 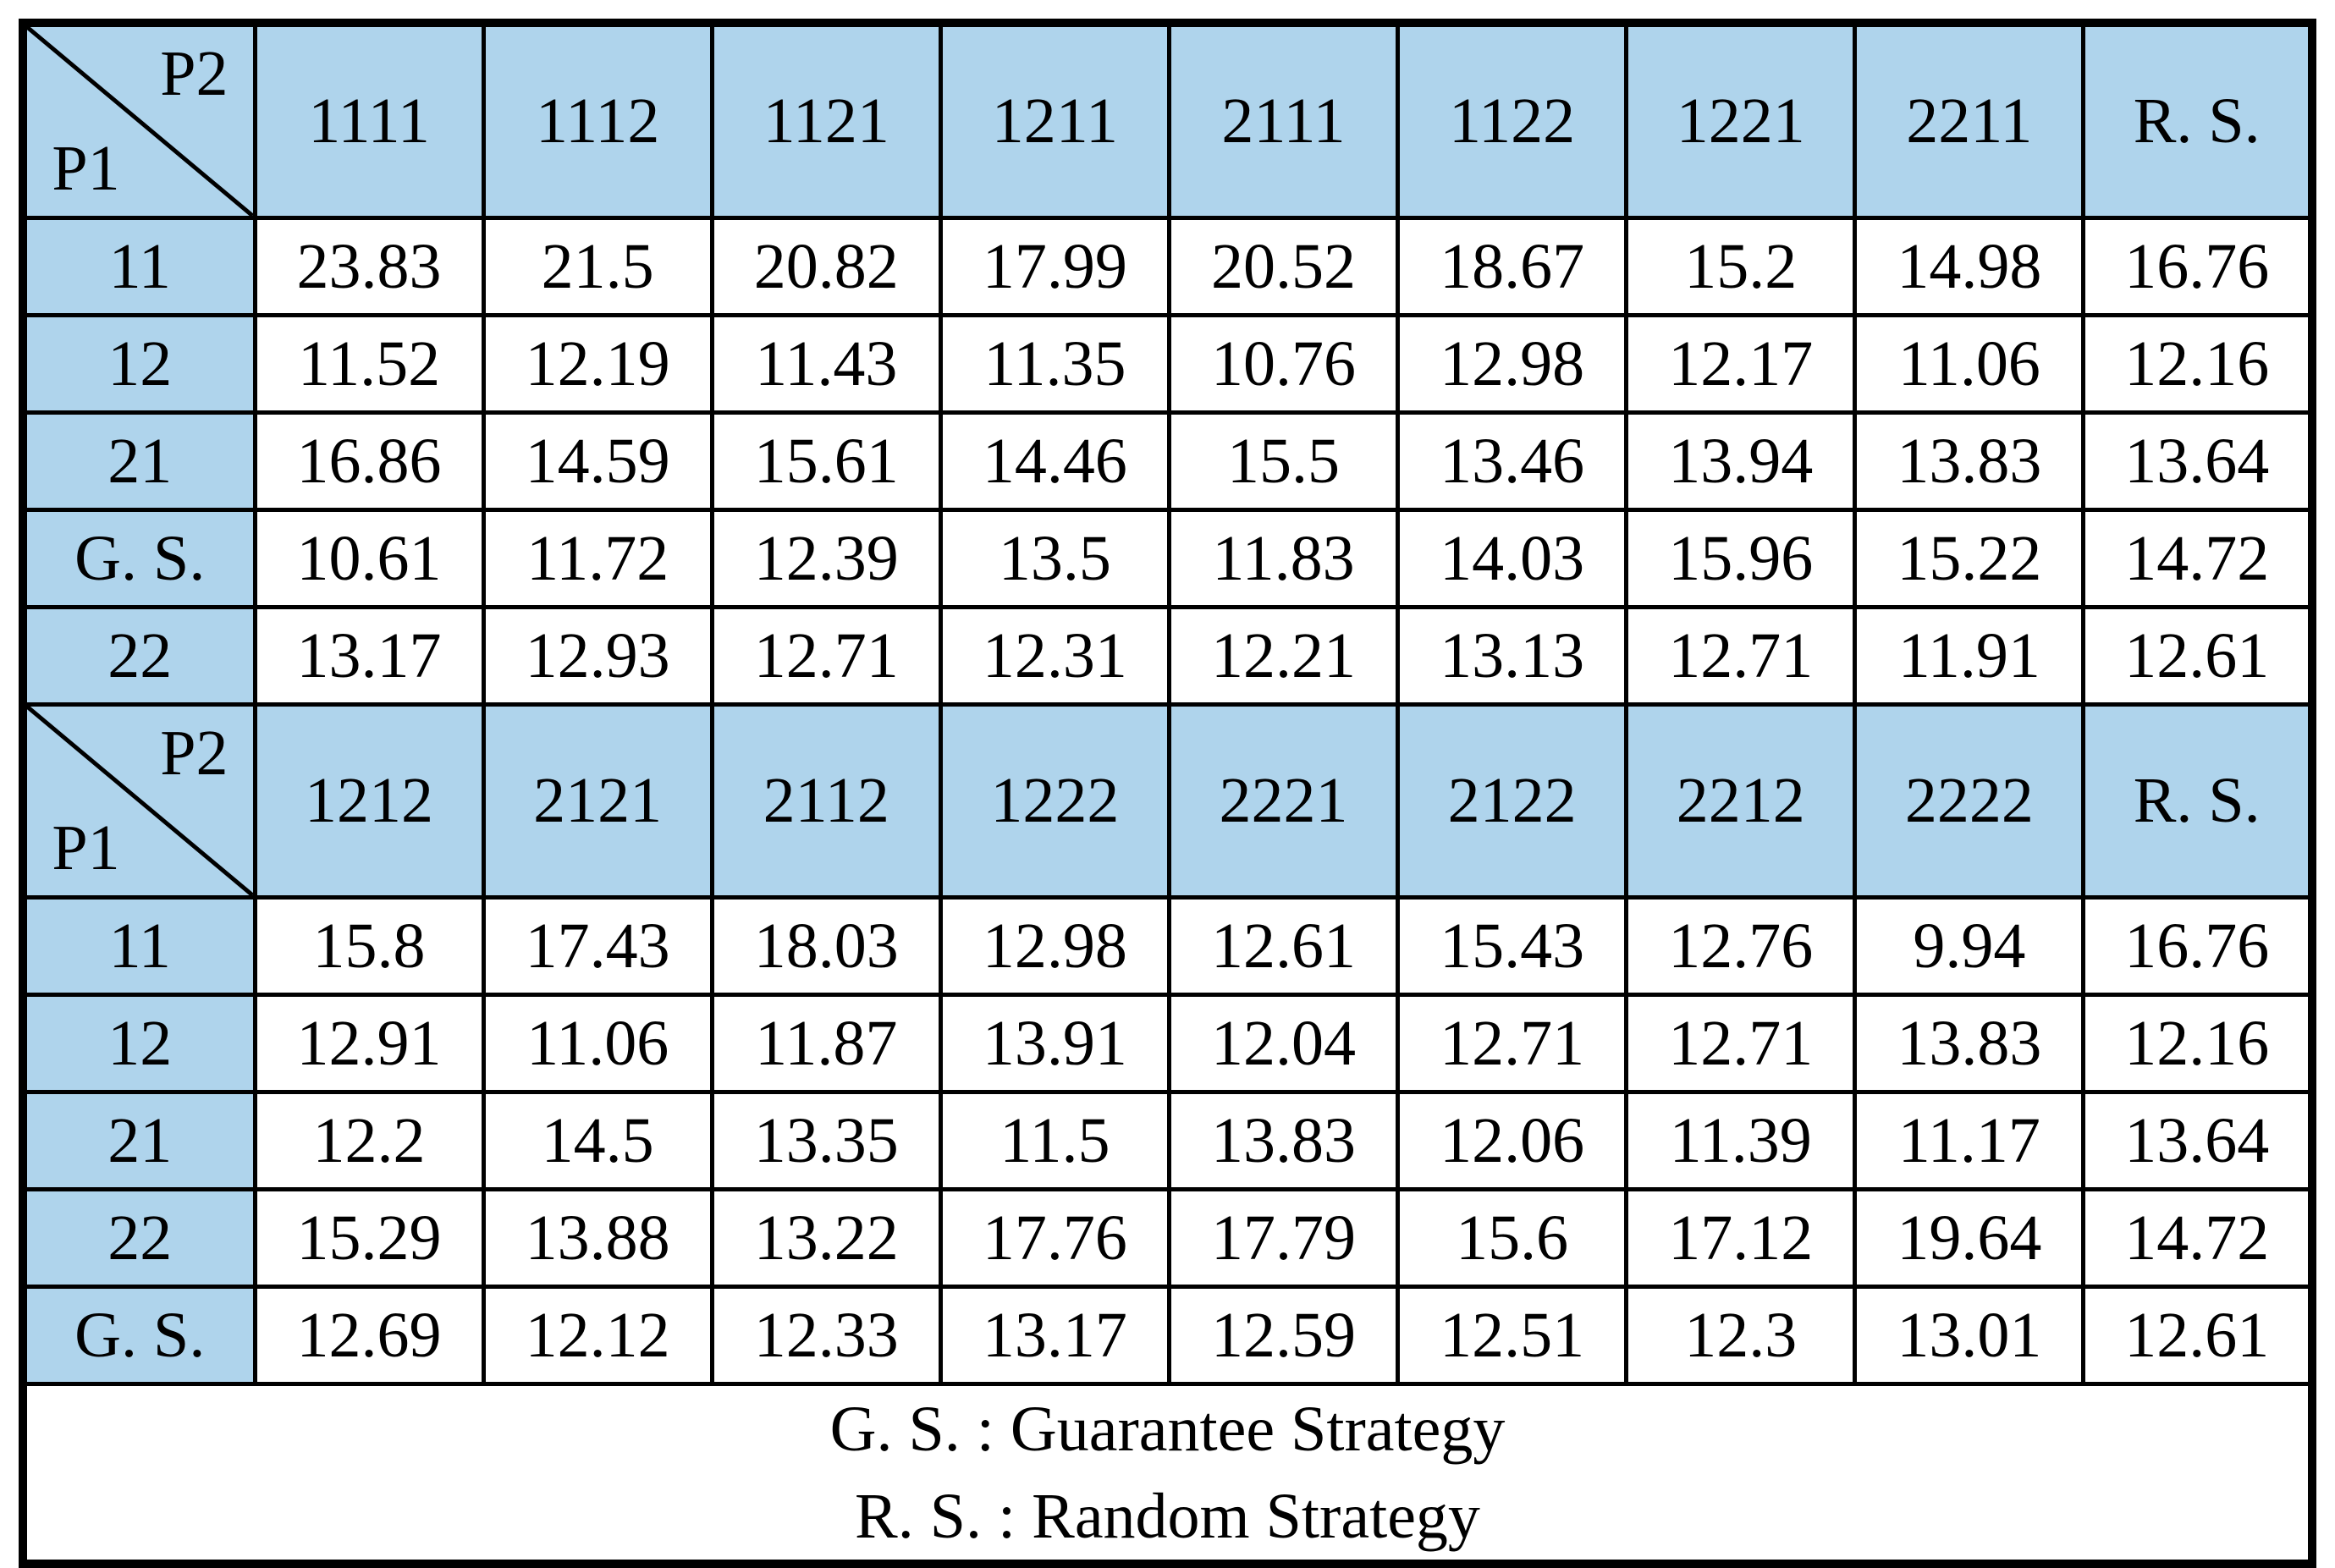 What do you see at coordinates (826, 120) in the screenshot?
I see `column-header: 1121` at bounding box center [826, 120].